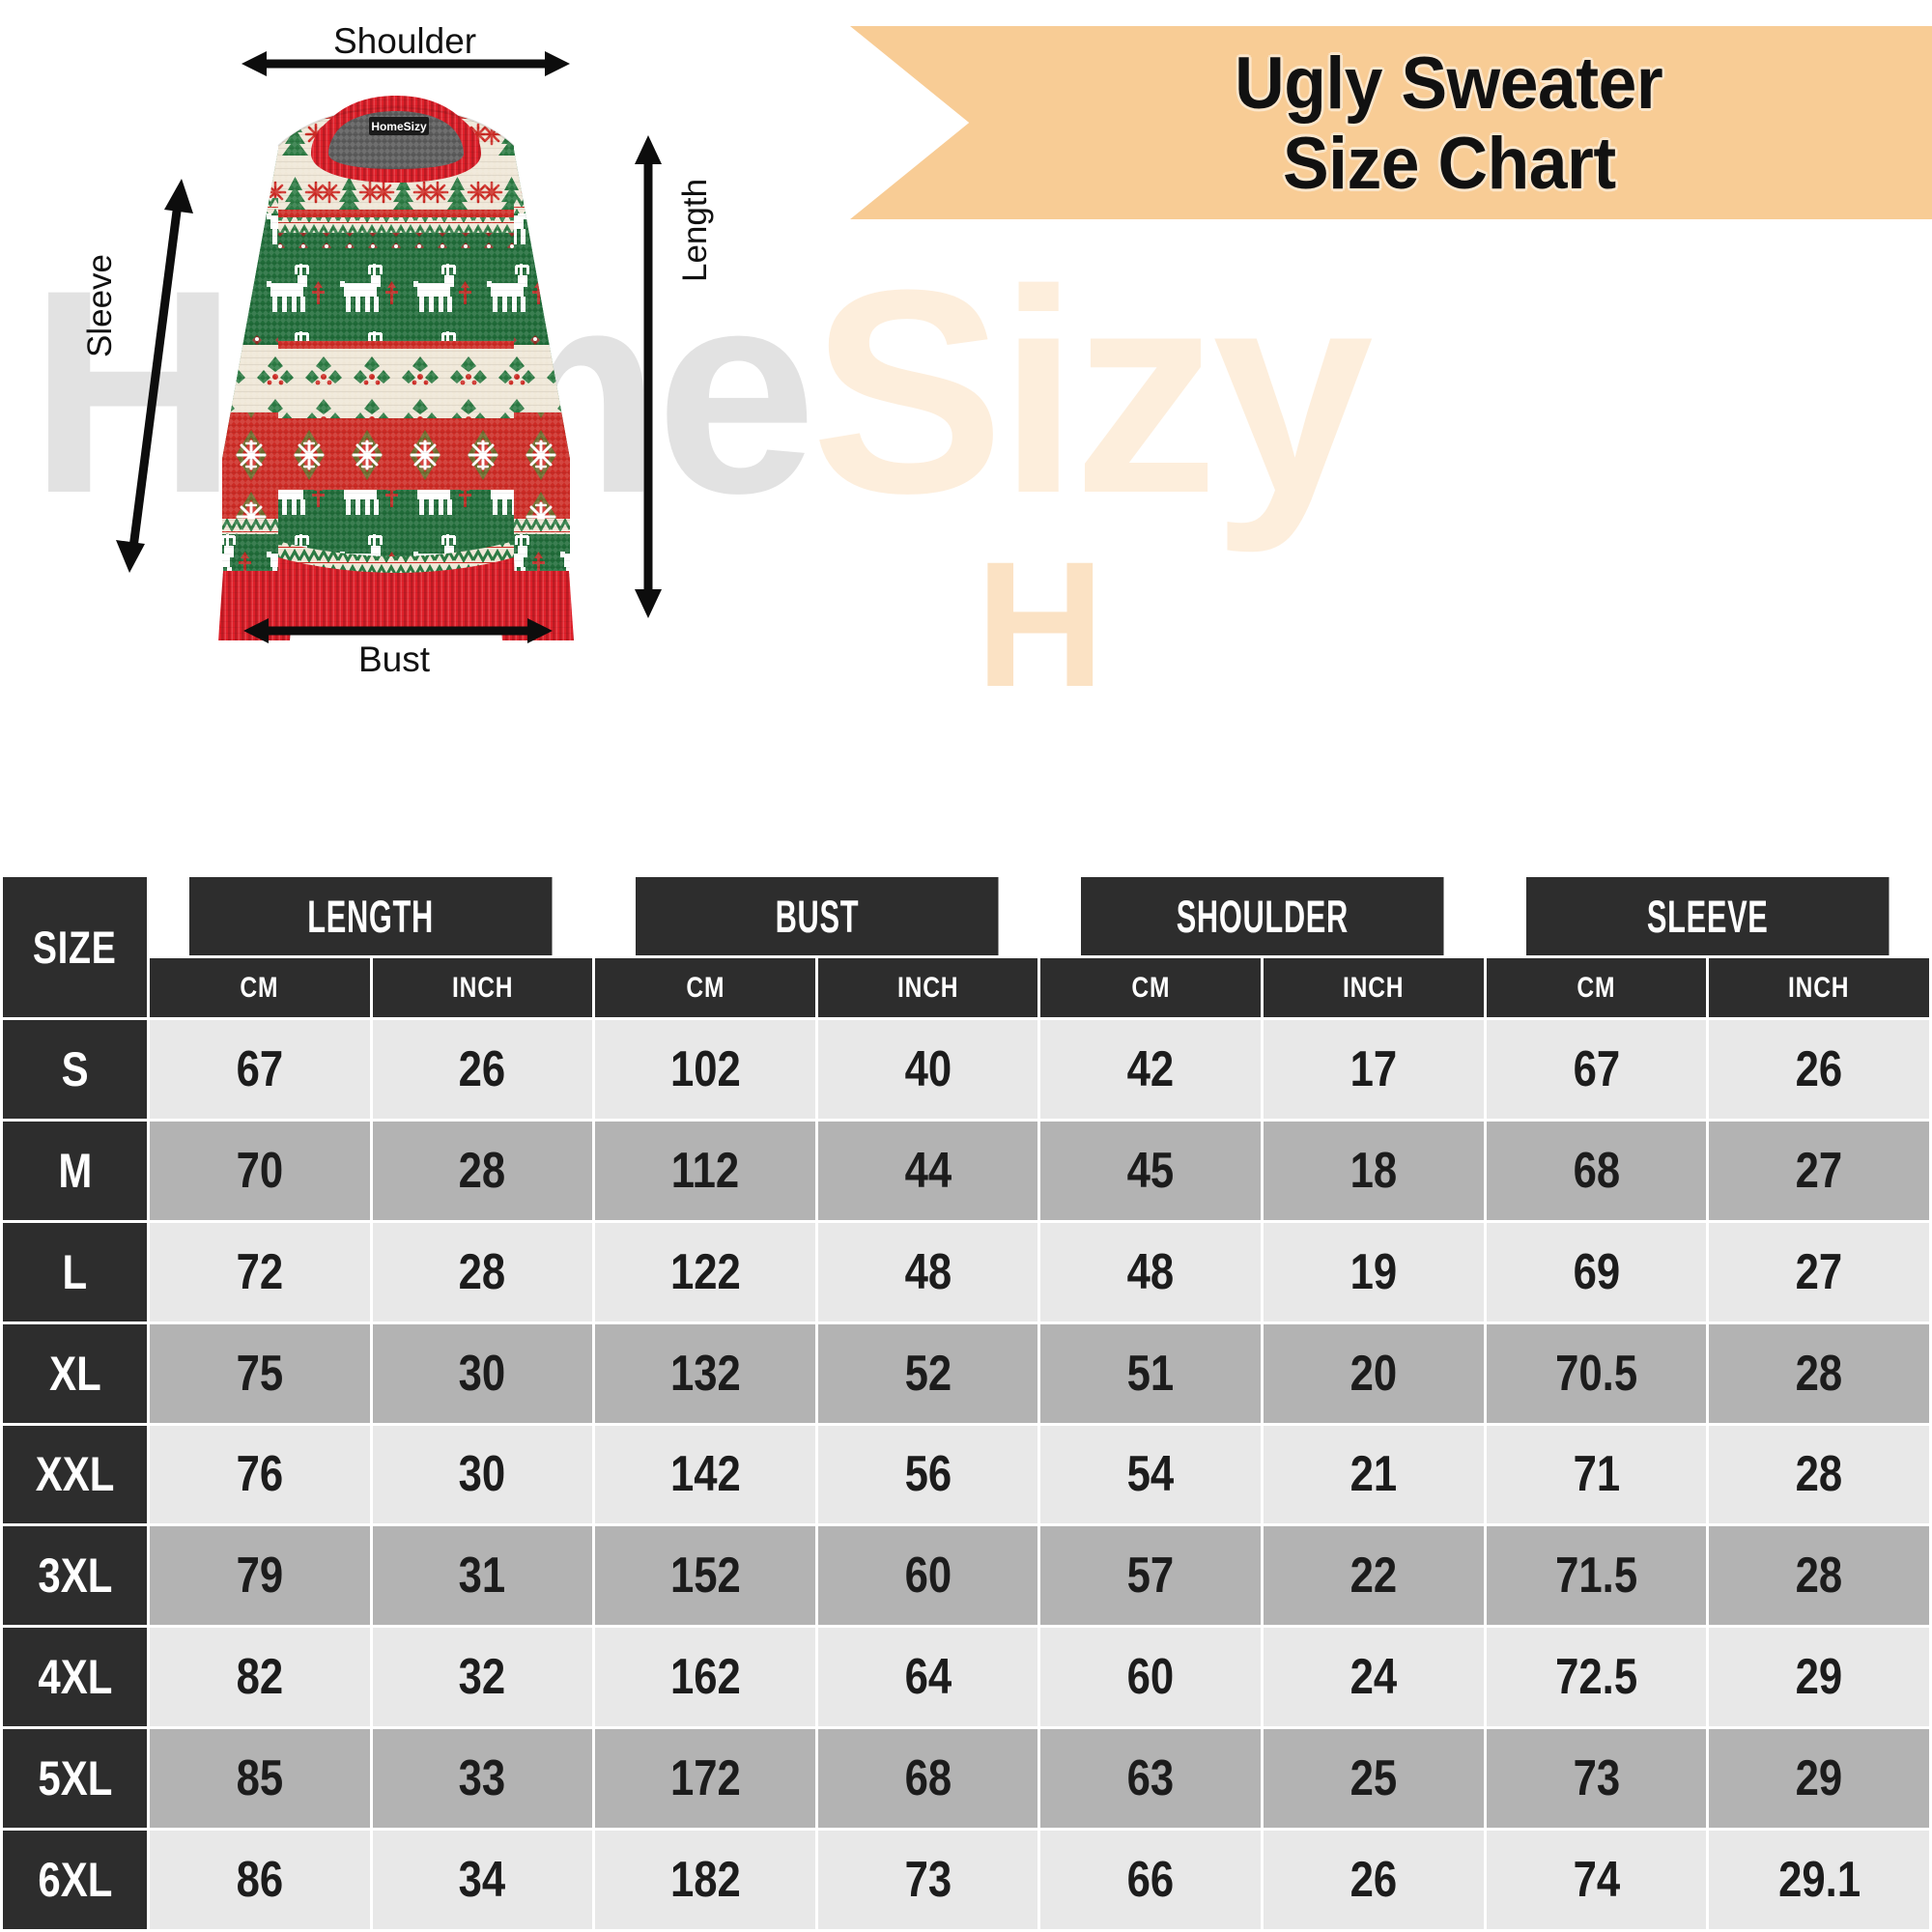 The width and height of the screenshot is (1932, 1932). I want to click on size-label-cell: 4XL, so click(75, 1677).